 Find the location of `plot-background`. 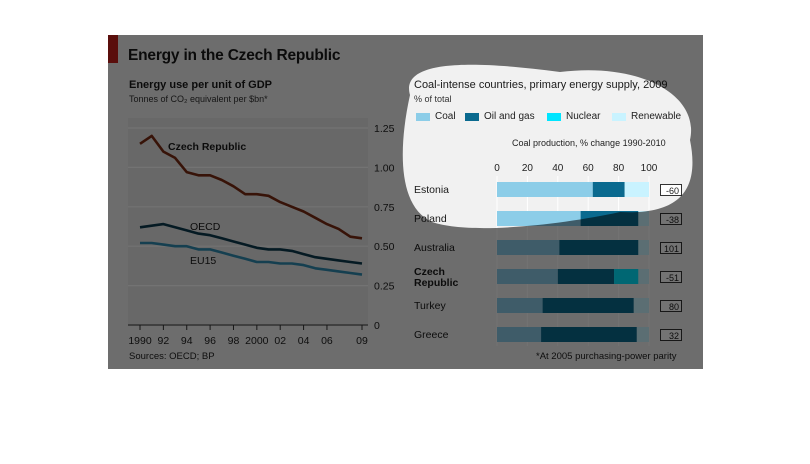

plot-background is located at coordinates (248, 222).